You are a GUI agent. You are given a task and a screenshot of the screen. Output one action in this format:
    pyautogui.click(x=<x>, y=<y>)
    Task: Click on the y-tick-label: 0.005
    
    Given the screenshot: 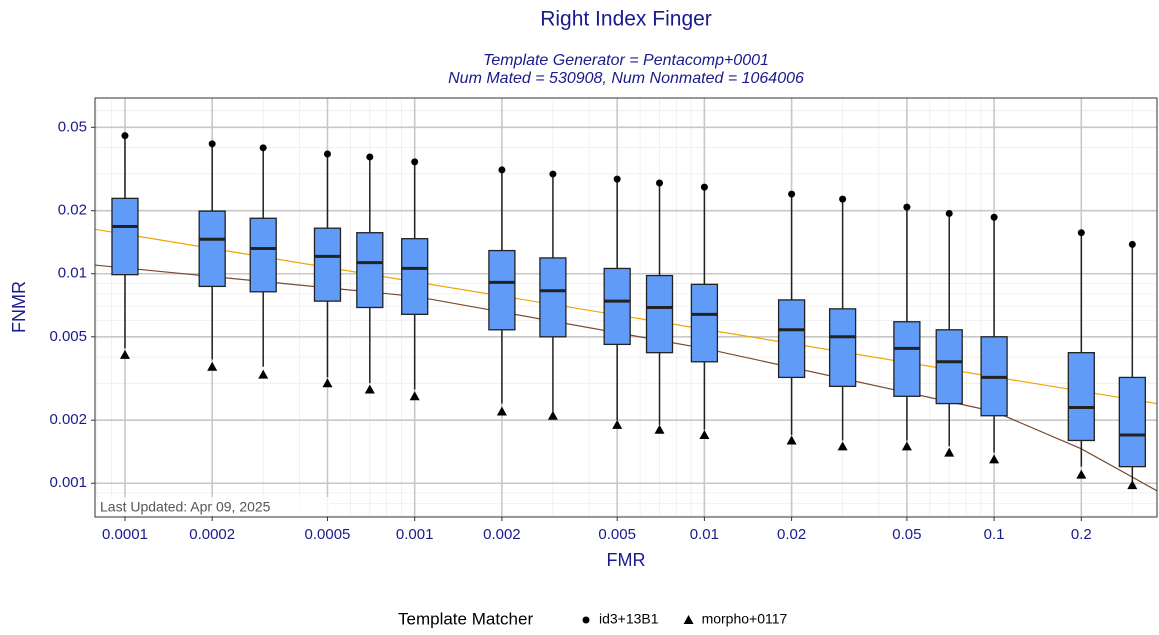 What is the action you would take?
    pyautogui.click(x=68, y=336)
    